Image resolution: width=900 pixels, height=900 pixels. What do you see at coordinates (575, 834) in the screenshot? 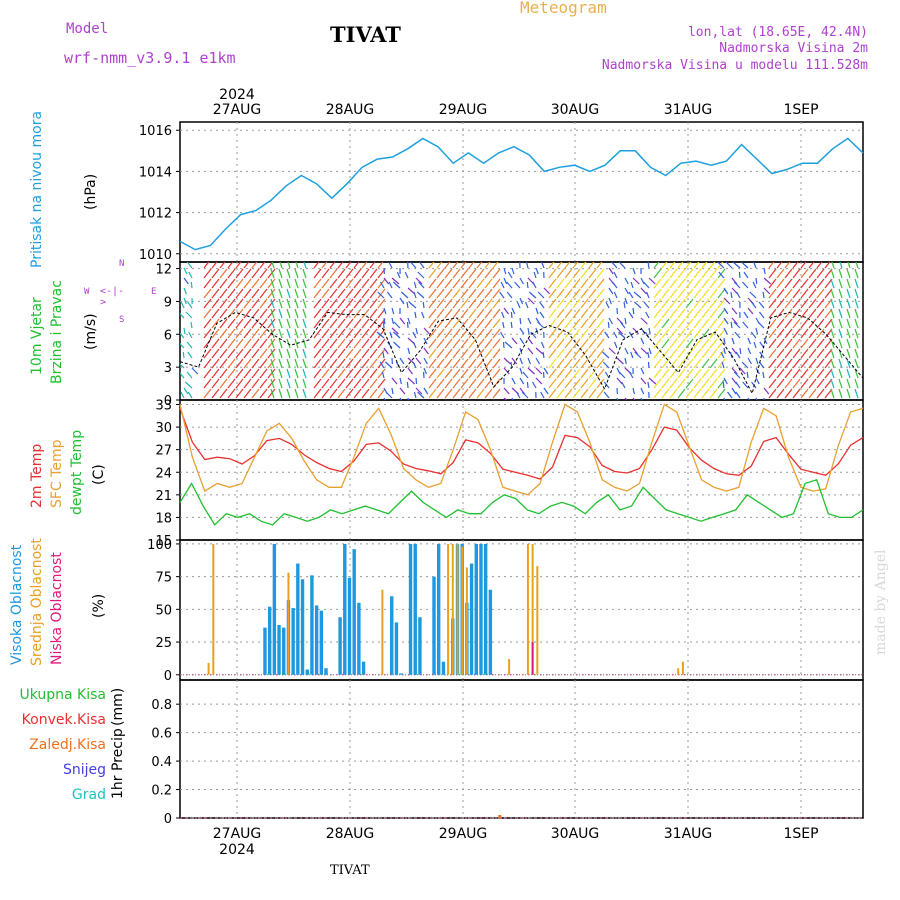
I see `bottom-day-label-3: 30AUG` at bounding box center [575, 834].